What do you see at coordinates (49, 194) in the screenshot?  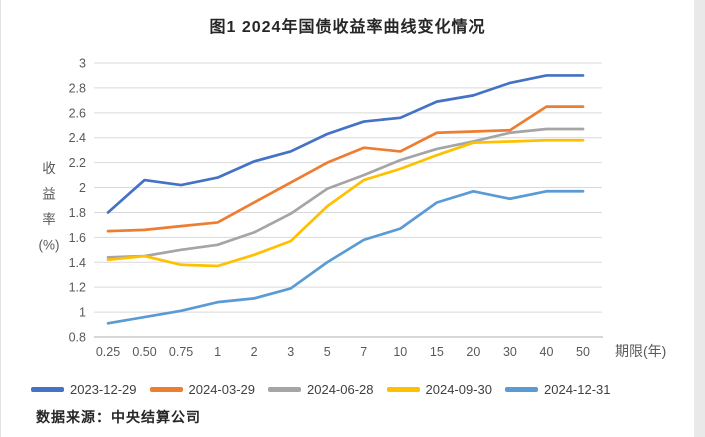 I see `y-axis-title: 益` at bounding box center [49, 194].